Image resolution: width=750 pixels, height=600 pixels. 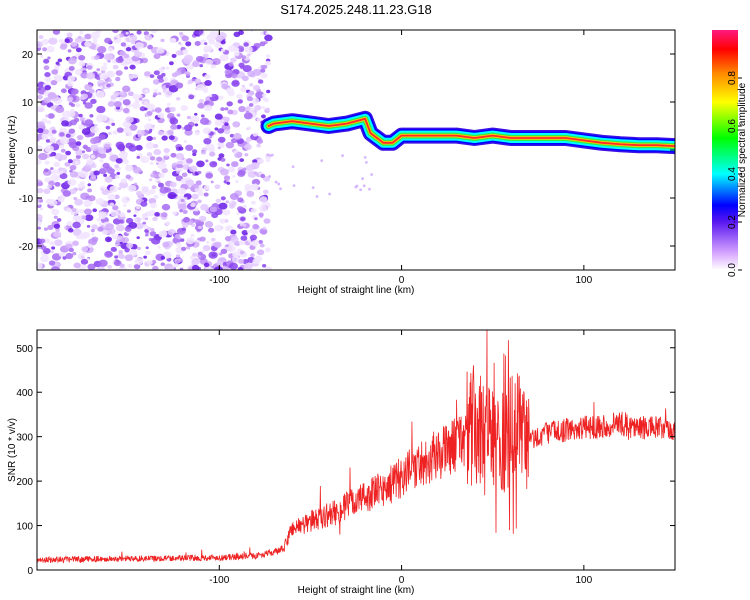 What do you see at coordinates (356, 290) in the screenshot?
I see `heatmap-x-axis-label: Height of straight line (km)` at bounding box center [356, 290].